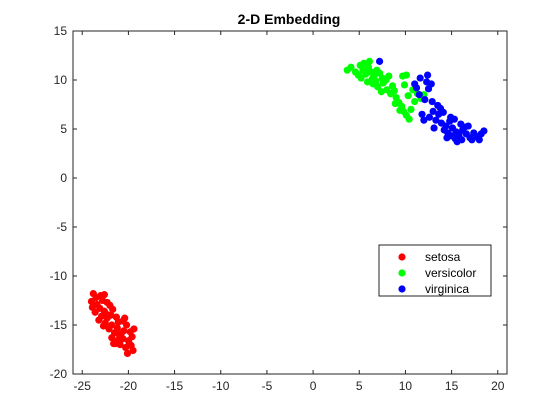 Image resolution: width=560 pixels, height=420 pixels. Describe the element at coordinates (63, 178) in the screenshot. I see `y-tick-label: 0` at that location.